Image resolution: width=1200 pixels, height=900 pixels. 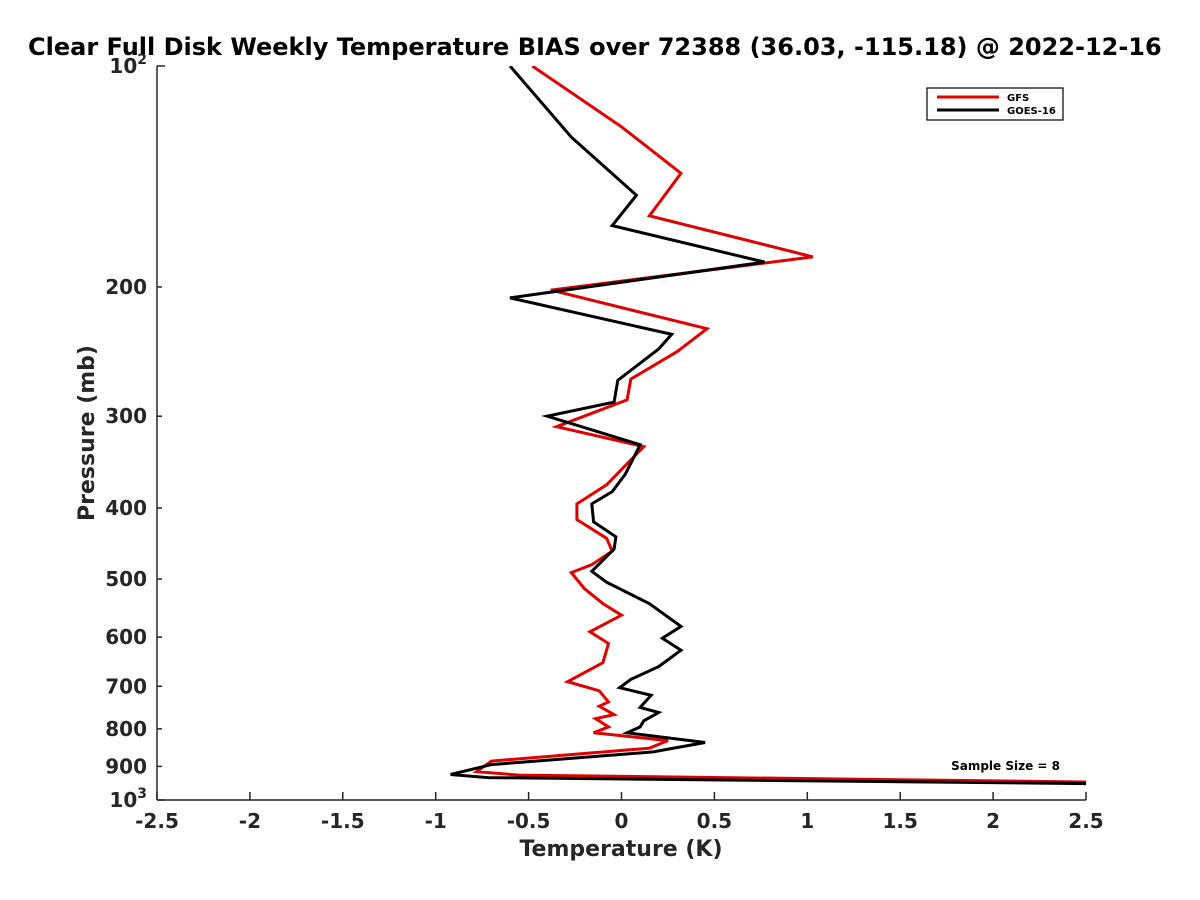 What do you see at coordinates (1085, 821) in the screenshot?
I see `x-tick-label: 2.5` at bounding box center [1085, 821].